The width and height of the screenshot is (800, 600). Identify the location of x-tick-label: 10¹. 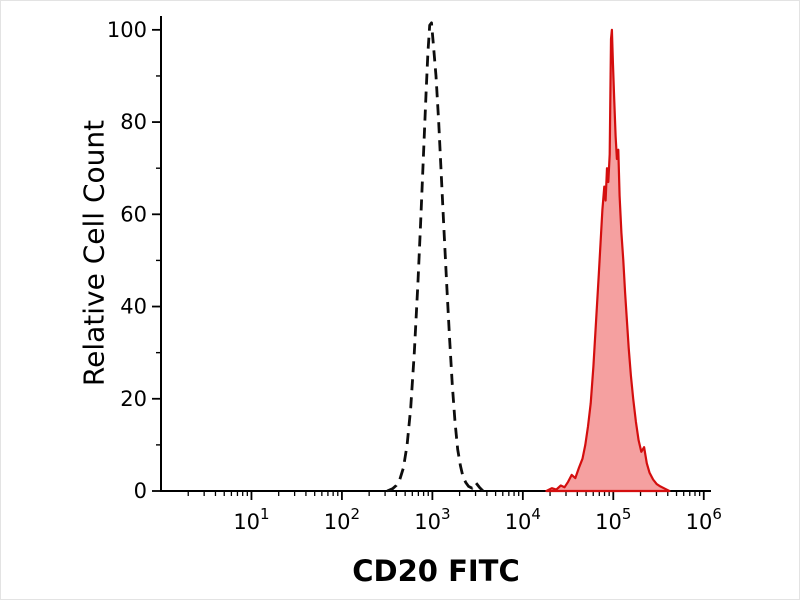
(251, 519).